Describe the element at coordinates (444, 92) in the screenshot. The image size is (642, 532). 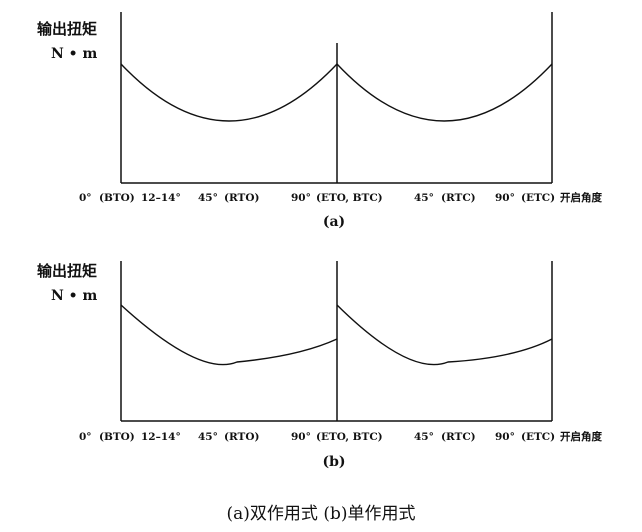
I see `panel-a-closing-curve` at that location.